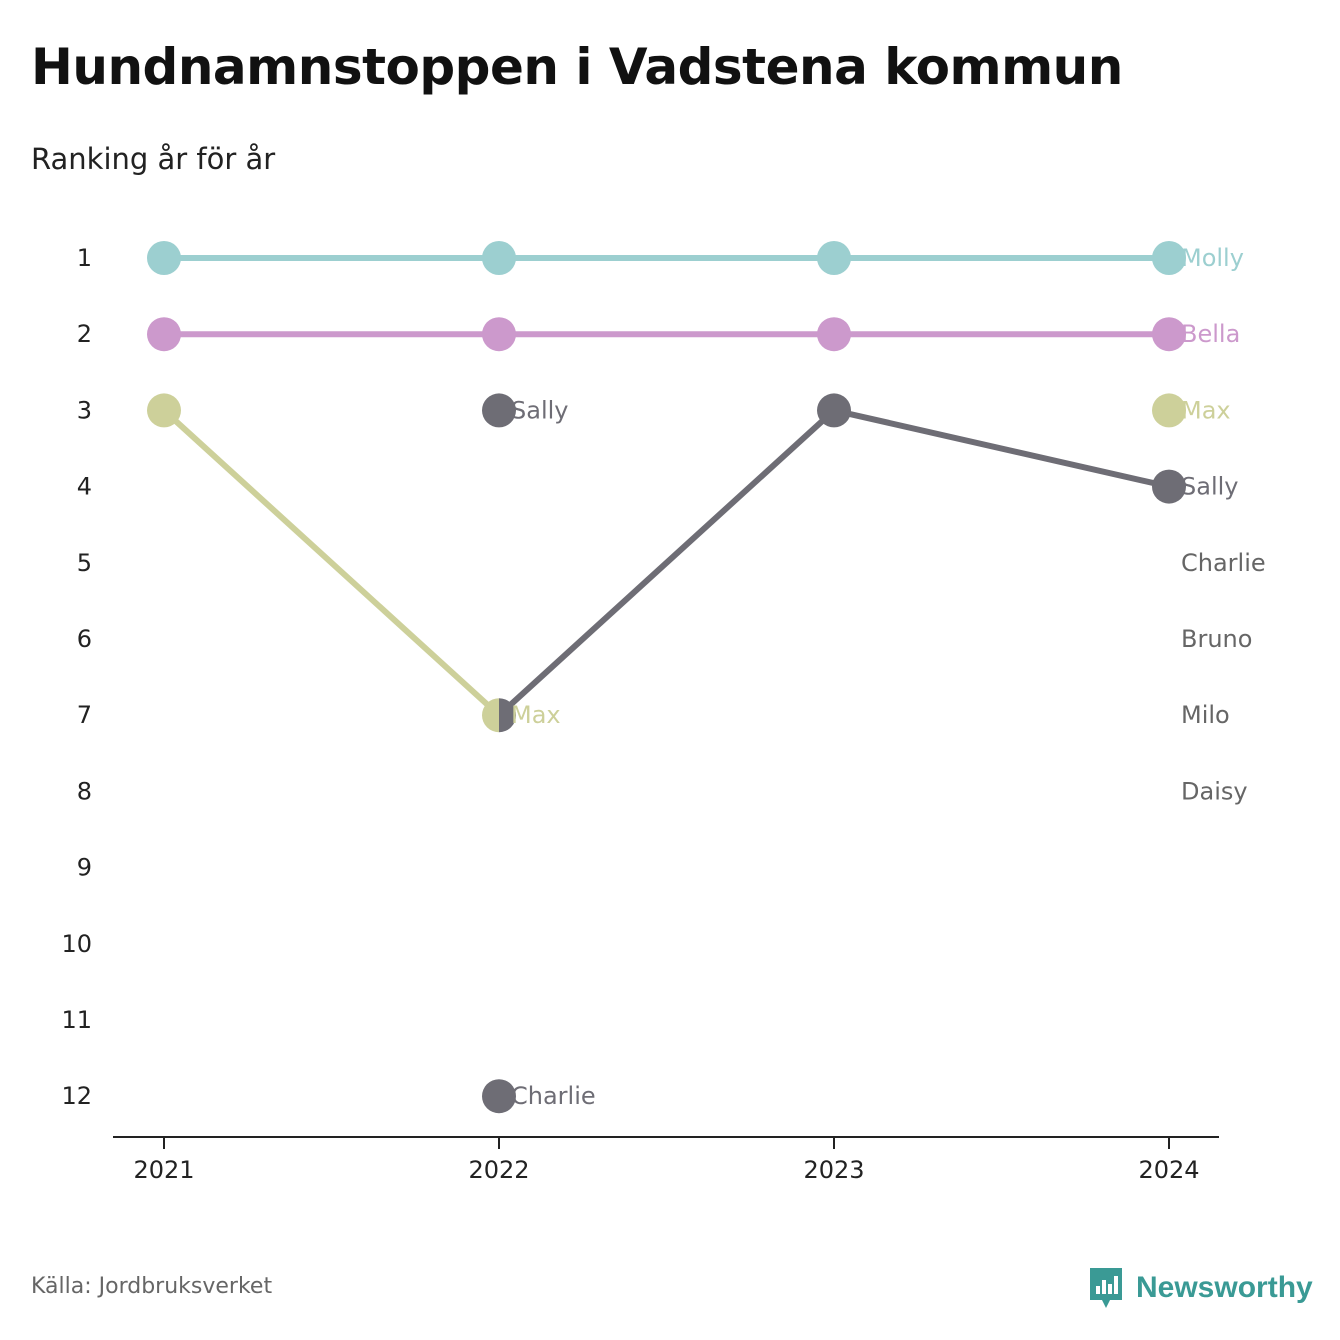 Image resolution: width=1340 pixels, height=1340 pixels. What do you see at coordinates (84, 563) in the screenshot?
I see `y-tick-label: 5` at bounding box center [84, 563].